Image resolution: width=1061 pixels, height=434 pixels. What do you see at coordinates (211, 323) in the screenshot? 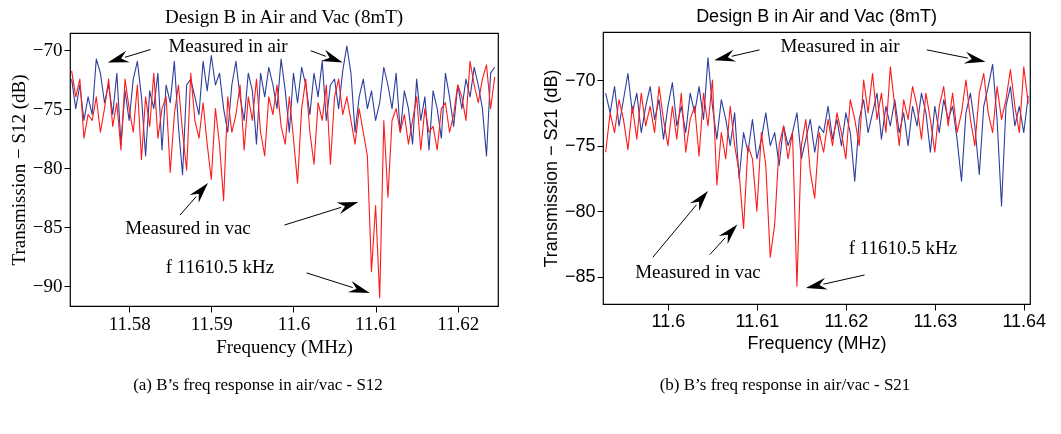
I see `x-tick-label: 11.59` at bounding box center [211, 323].